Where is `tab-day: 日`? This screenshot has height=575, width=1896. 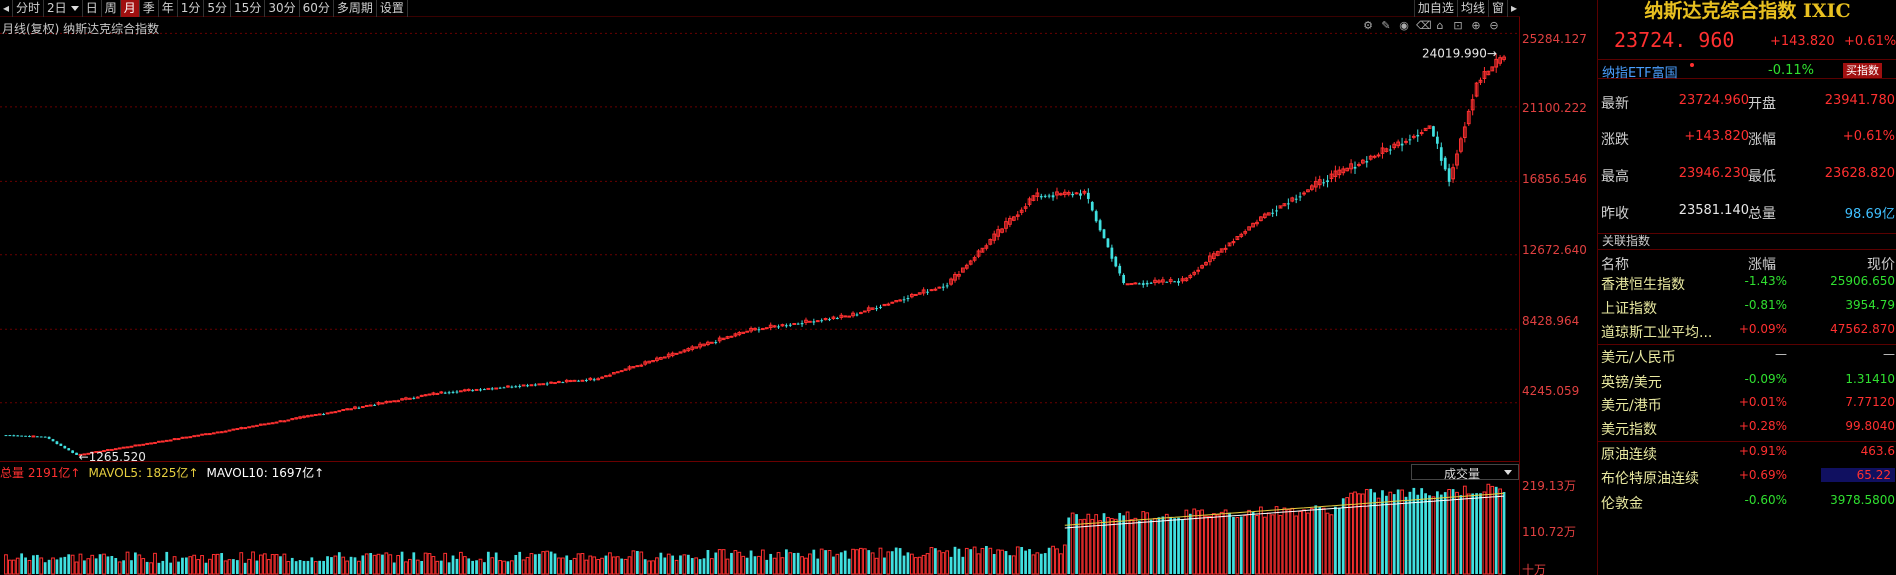 tab-day: 日 is located at coordinates (92, 8).